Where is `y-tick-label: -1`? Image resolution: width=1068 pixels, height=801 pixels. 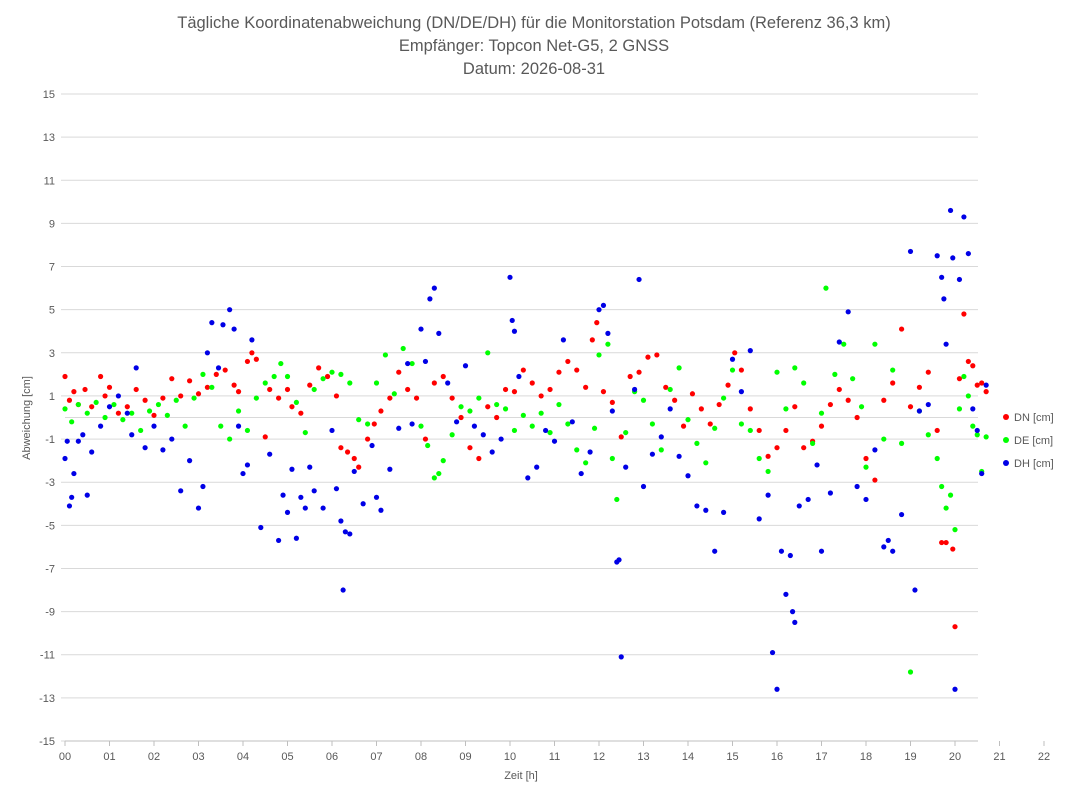
y-tick-label: -1 is located at coordinates (50, 440).